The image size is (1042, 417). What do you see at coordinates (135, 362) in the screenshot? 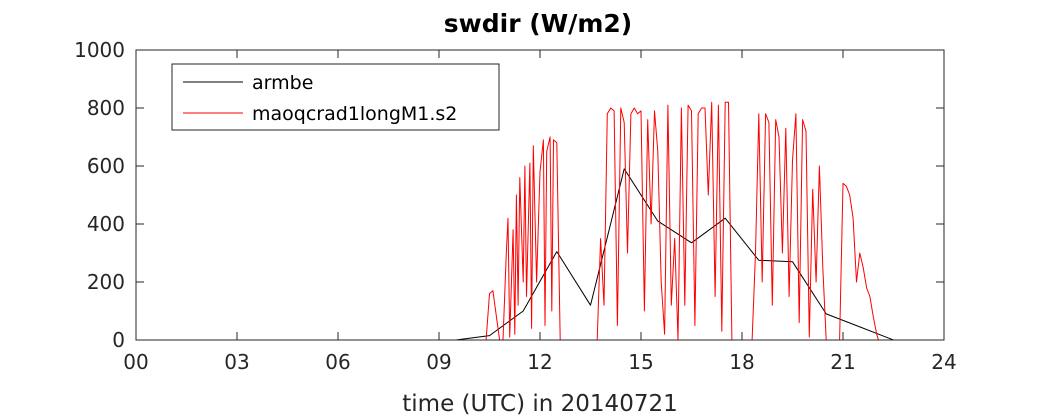
I see `x-tick-label: 00` at bounding box center [135, 362].